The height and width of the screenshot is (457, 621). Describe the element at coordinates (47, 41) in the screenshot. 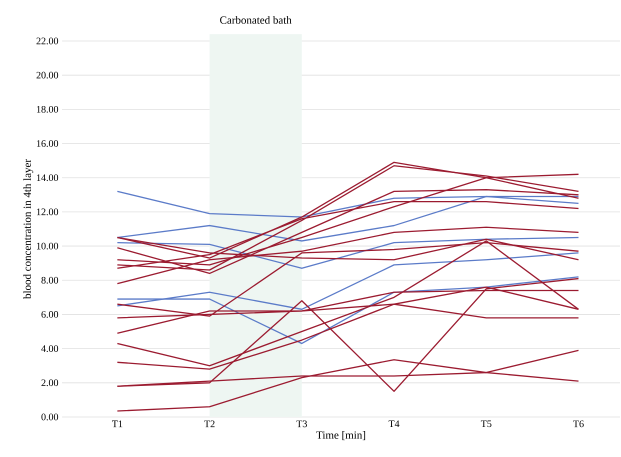

I see `y-tick-label: 22.00` at that location.